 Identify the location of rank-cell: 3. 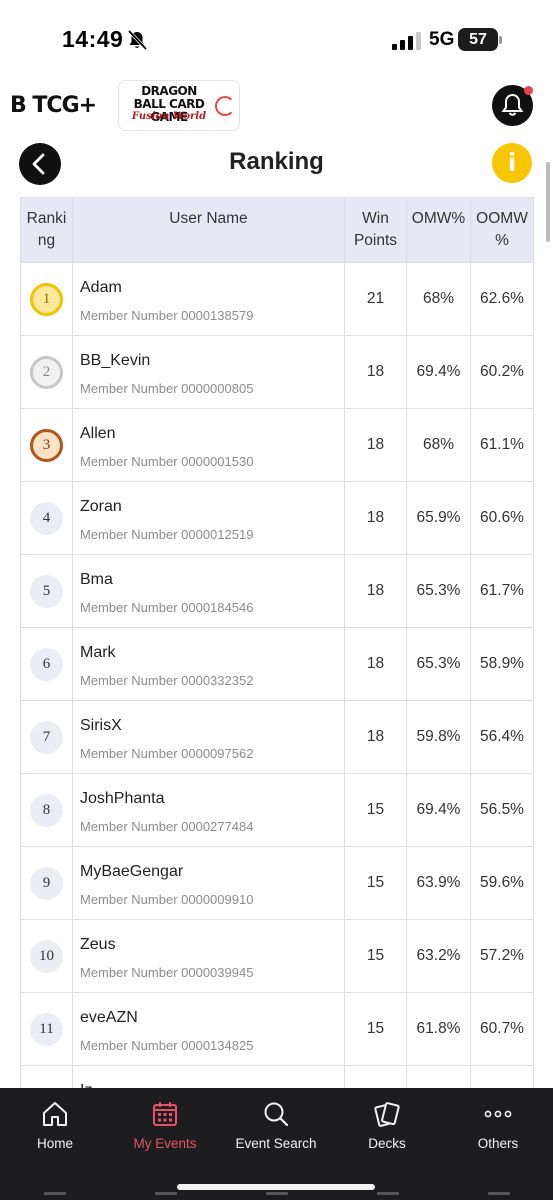
(46, 445).